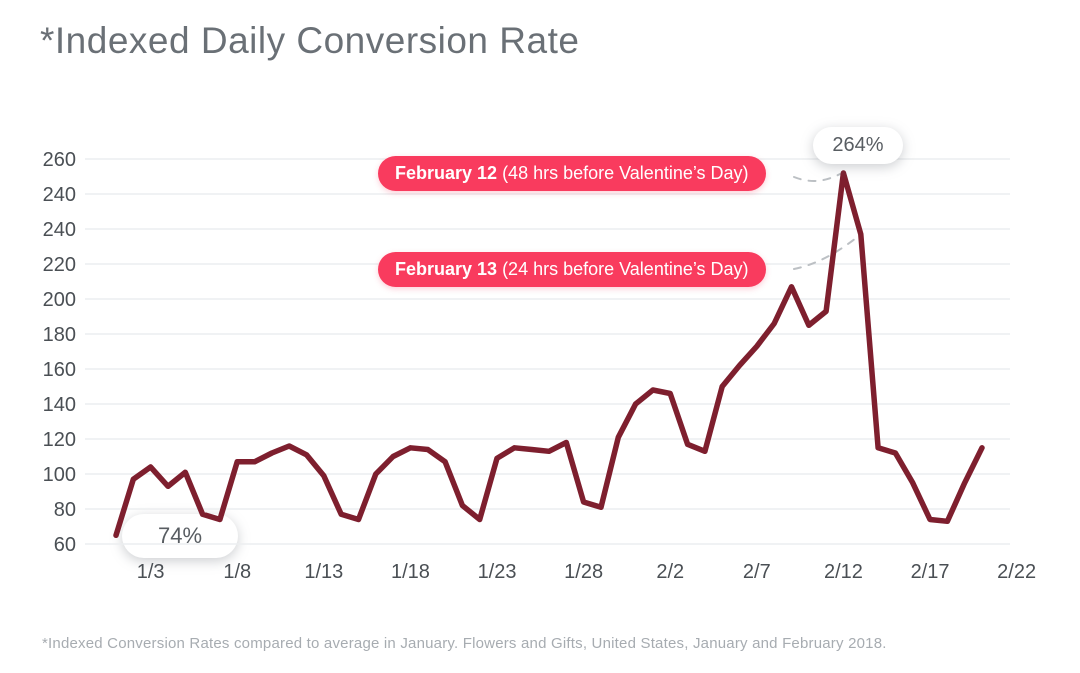 This screenshot has width=1080, height=673. I want to click on x-tick-label: 1/8, so click(237, 572).